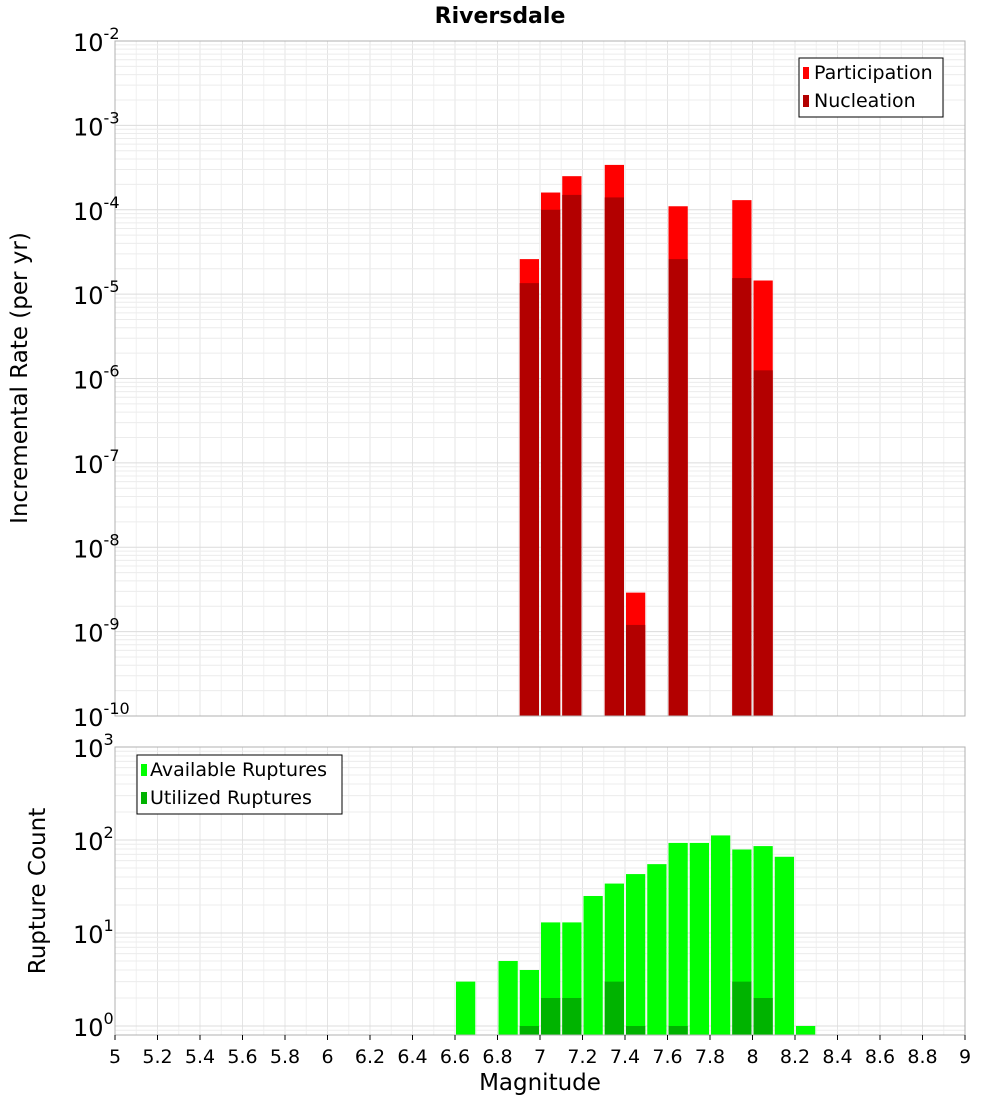 This screenshot has width=1000, height=1100. What do you see at coordinates (806, 101) in the screenshot?
I see `legend-swatch-nucleation` at bounding box center [806, 101].